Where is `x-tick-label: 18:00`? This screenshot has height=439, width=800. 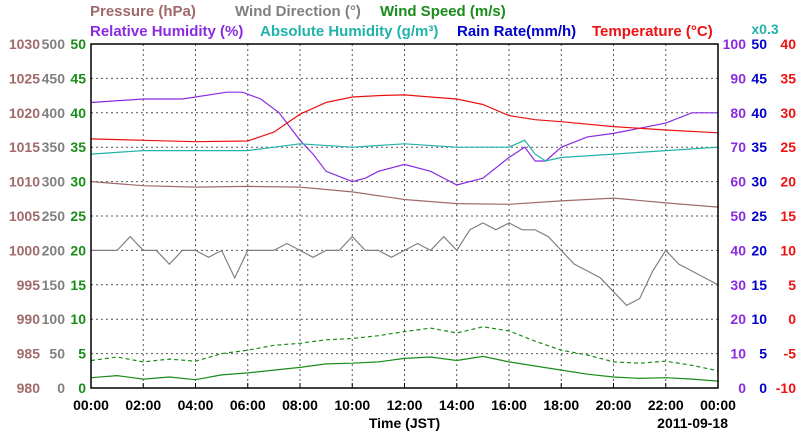
x-tick-label: 18:00 is located at coordinates (561, 405).